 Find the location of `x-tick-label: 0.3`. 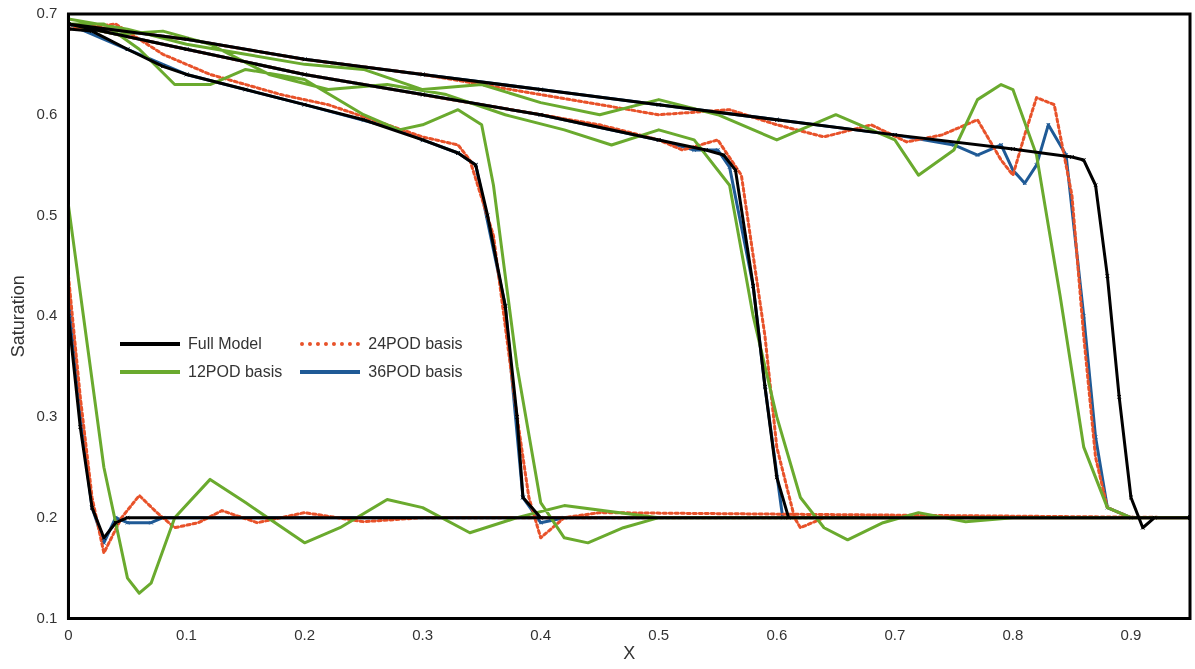

x-tick-label: 0.3 is located at coordinates (423, 634).